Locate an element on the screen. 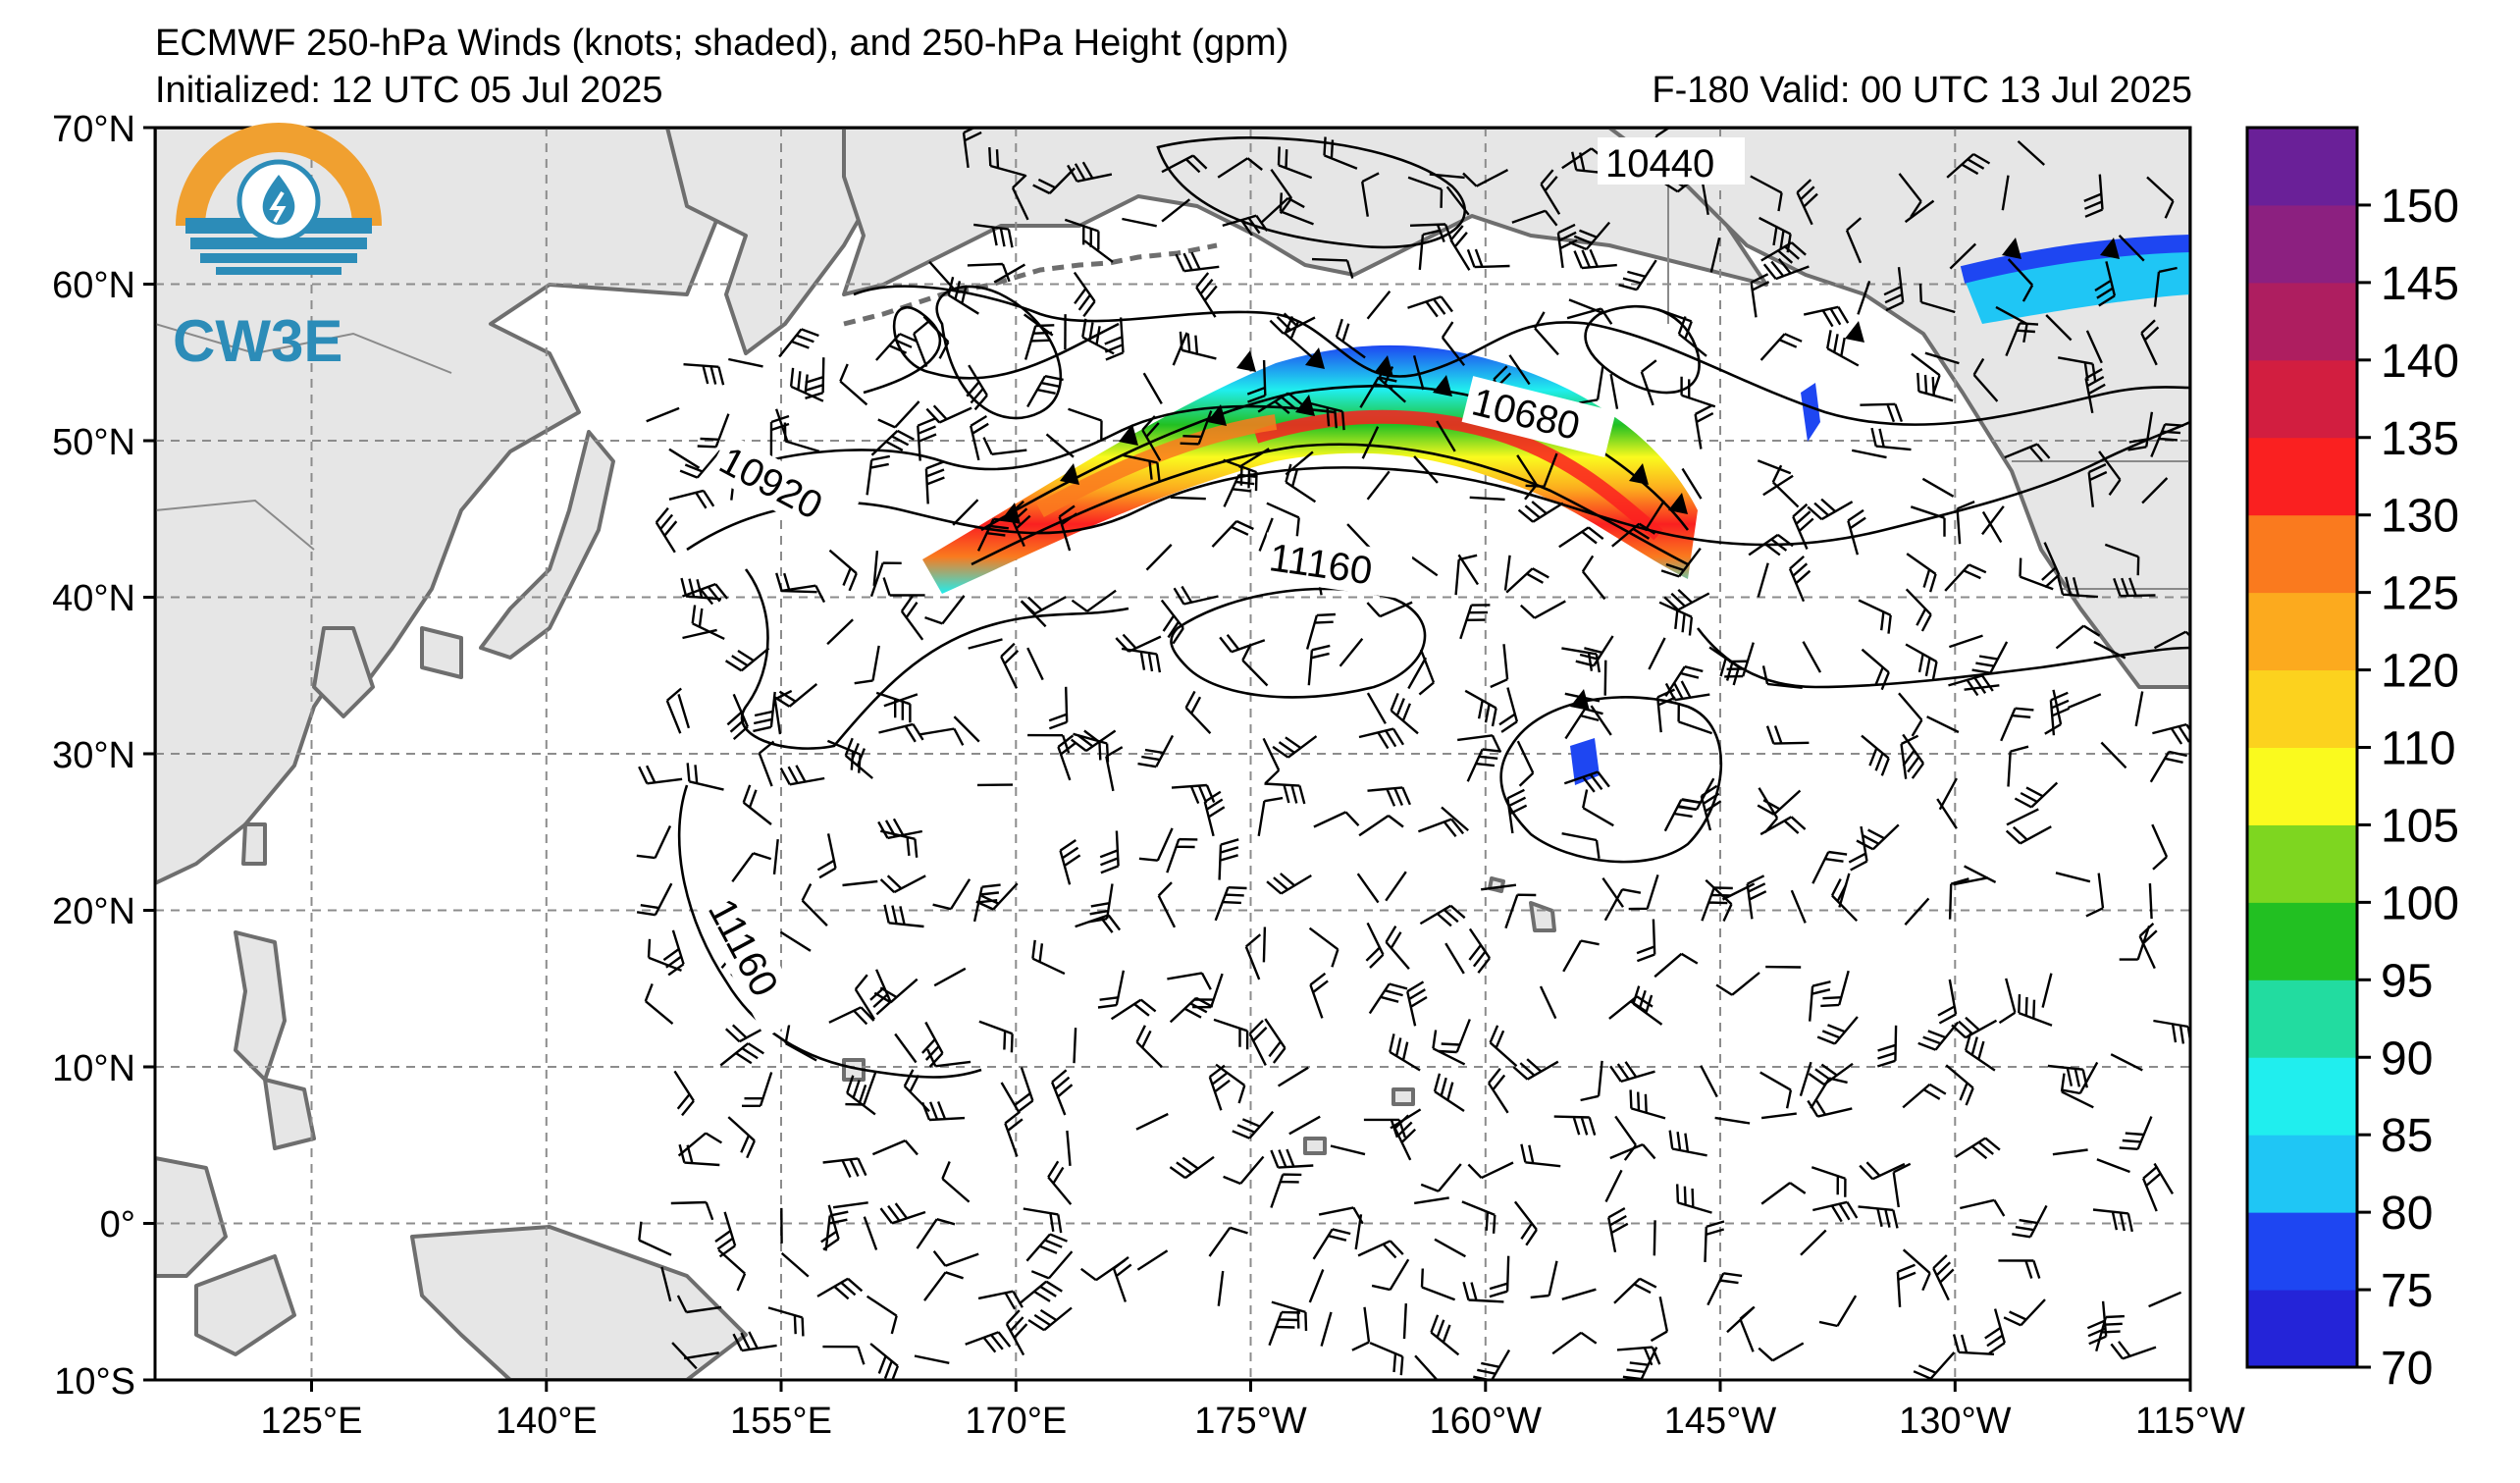  logo-text: CW3E is located at coordinates (257, 341).